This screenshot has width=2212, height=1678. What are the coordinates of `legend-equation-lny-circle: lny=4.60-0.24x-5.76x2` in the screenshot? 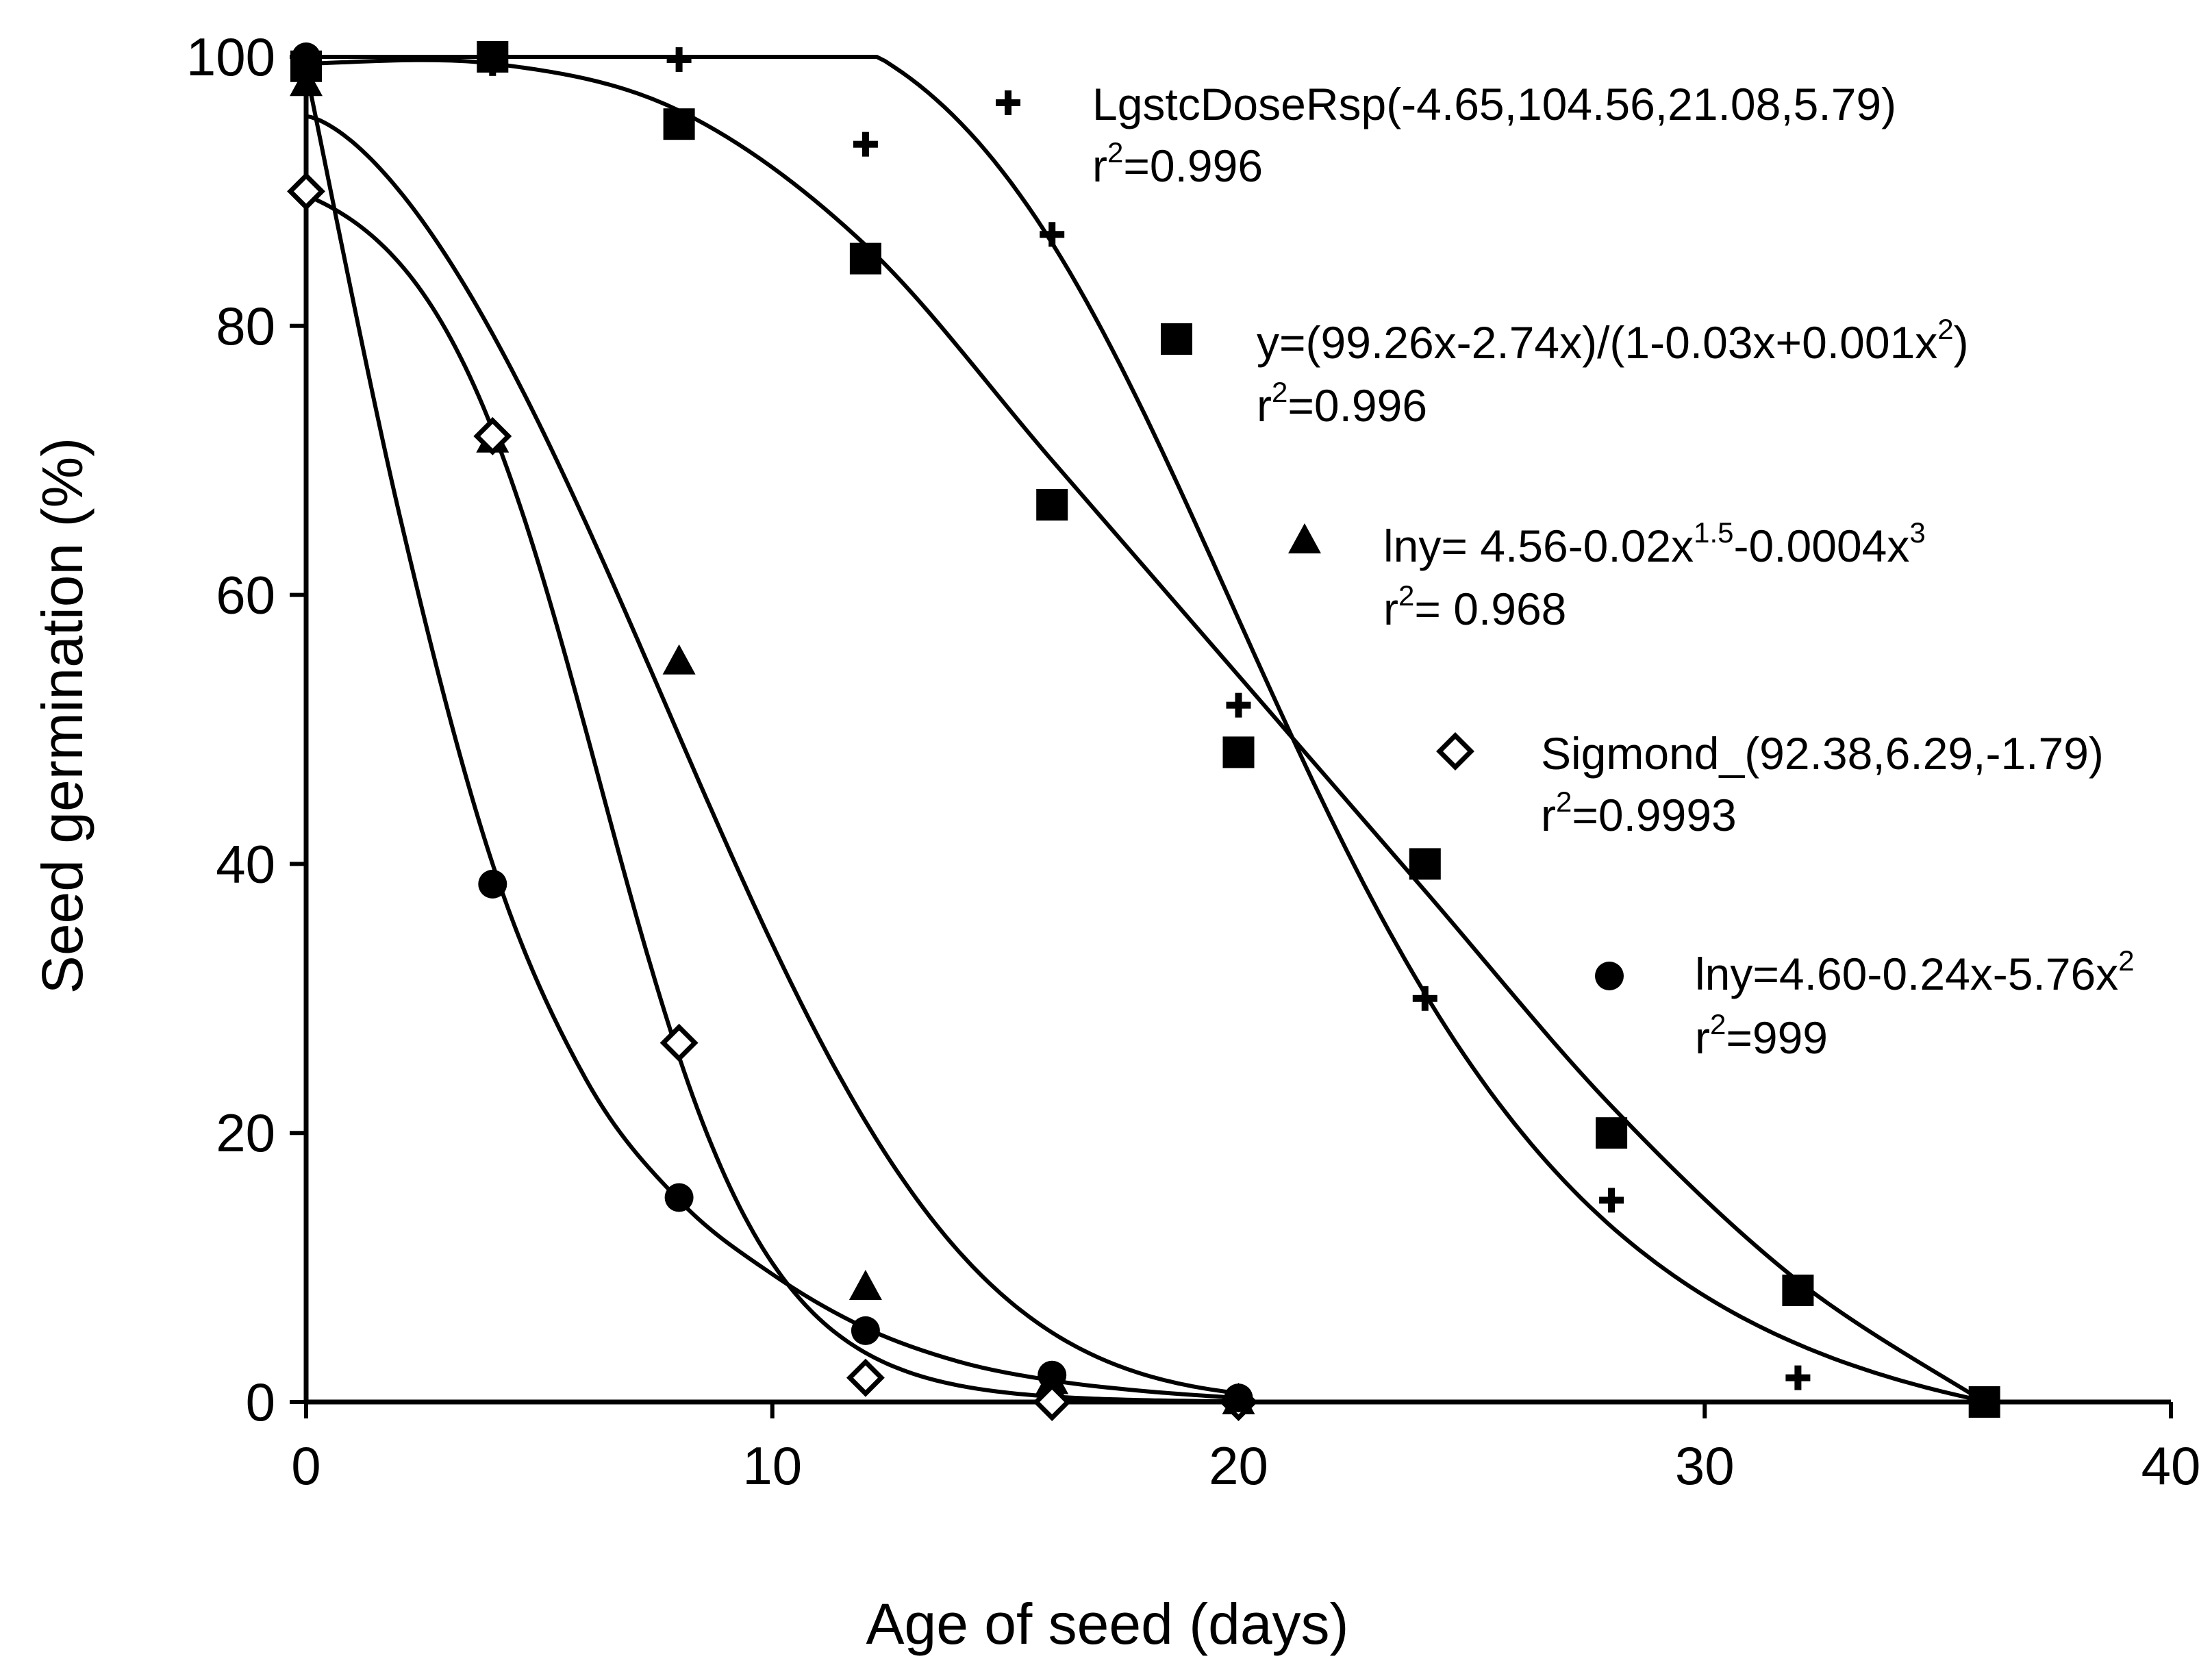 It's located at (1915, 972).